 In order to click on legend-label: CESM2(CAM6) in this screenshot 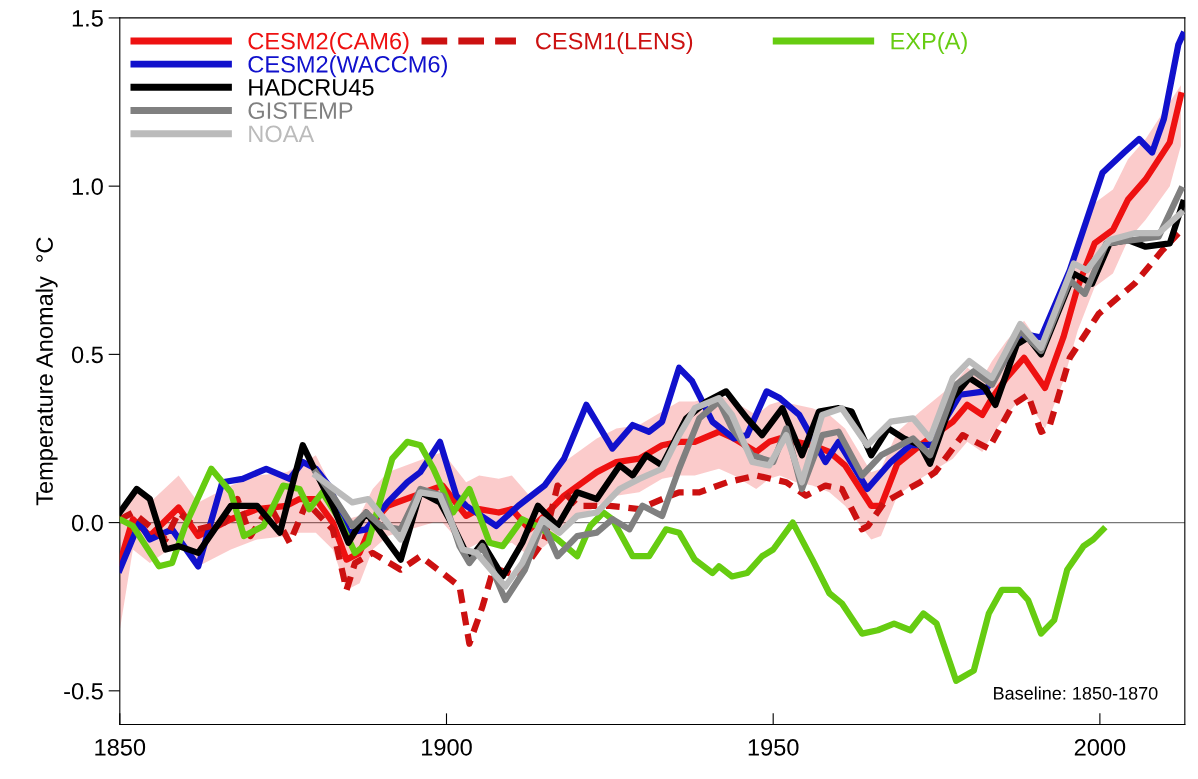, I will do `click(328, 43)`.